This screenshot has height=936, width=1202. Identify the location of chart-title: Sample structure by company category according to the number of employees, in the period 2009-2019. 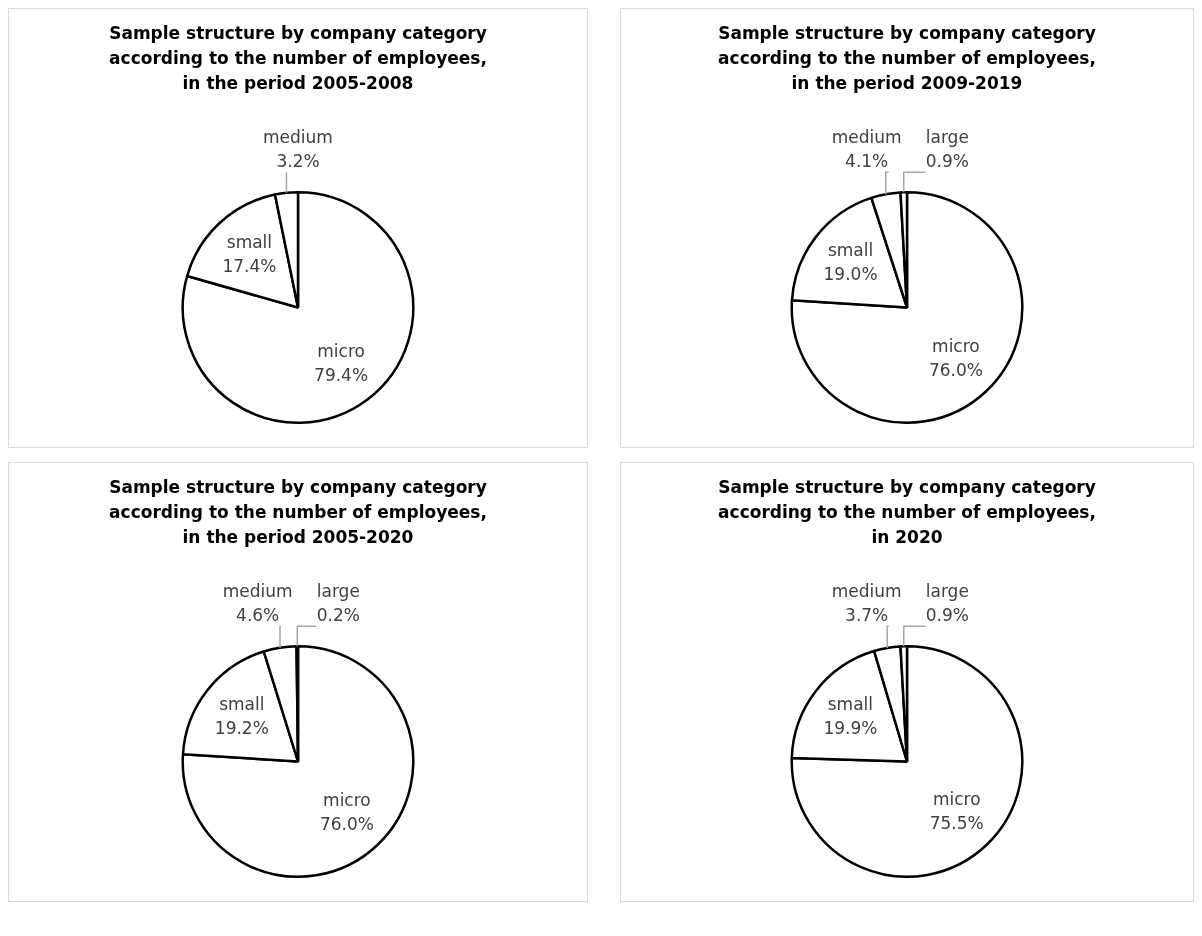
(907, 58).